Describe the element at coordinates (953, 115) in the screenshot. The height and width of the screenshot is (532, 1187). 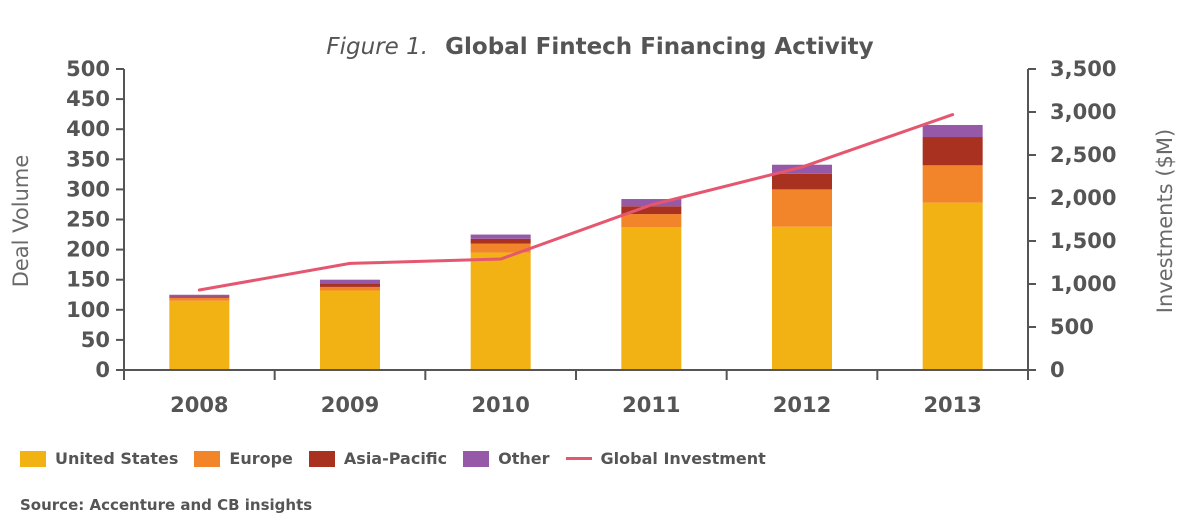
I see `investment-point-2013` at that location.